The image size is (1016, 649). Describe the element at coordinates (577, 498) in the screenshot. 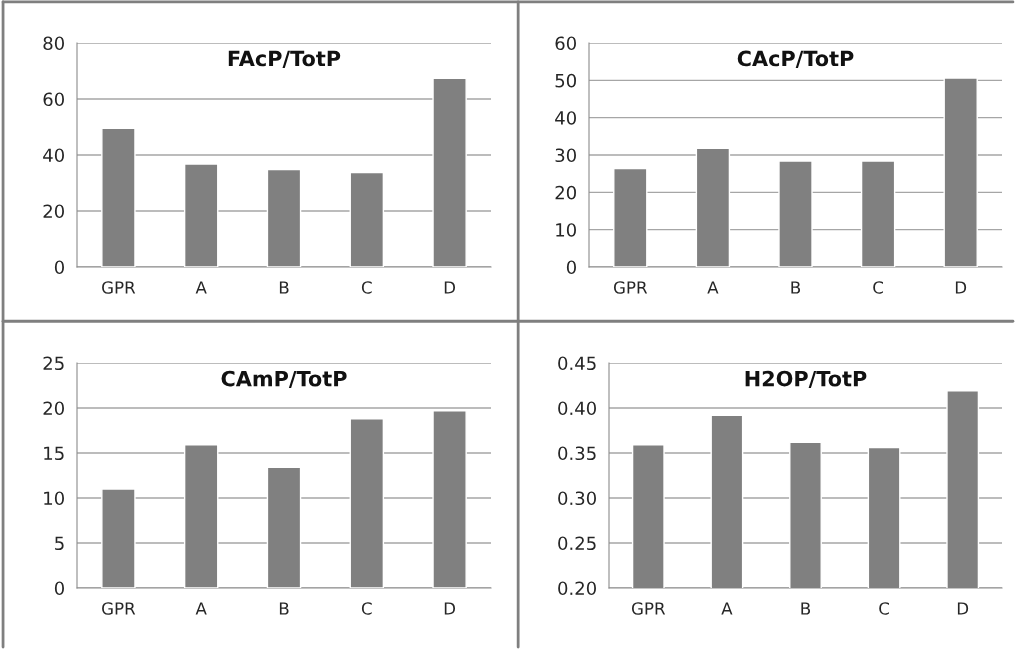

I see `y-tick-label: 0.30` at that location.